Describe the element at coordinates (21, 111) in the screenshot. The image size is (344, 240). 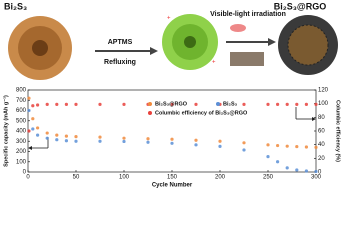
I see `y-tick-label: 600` at that location.